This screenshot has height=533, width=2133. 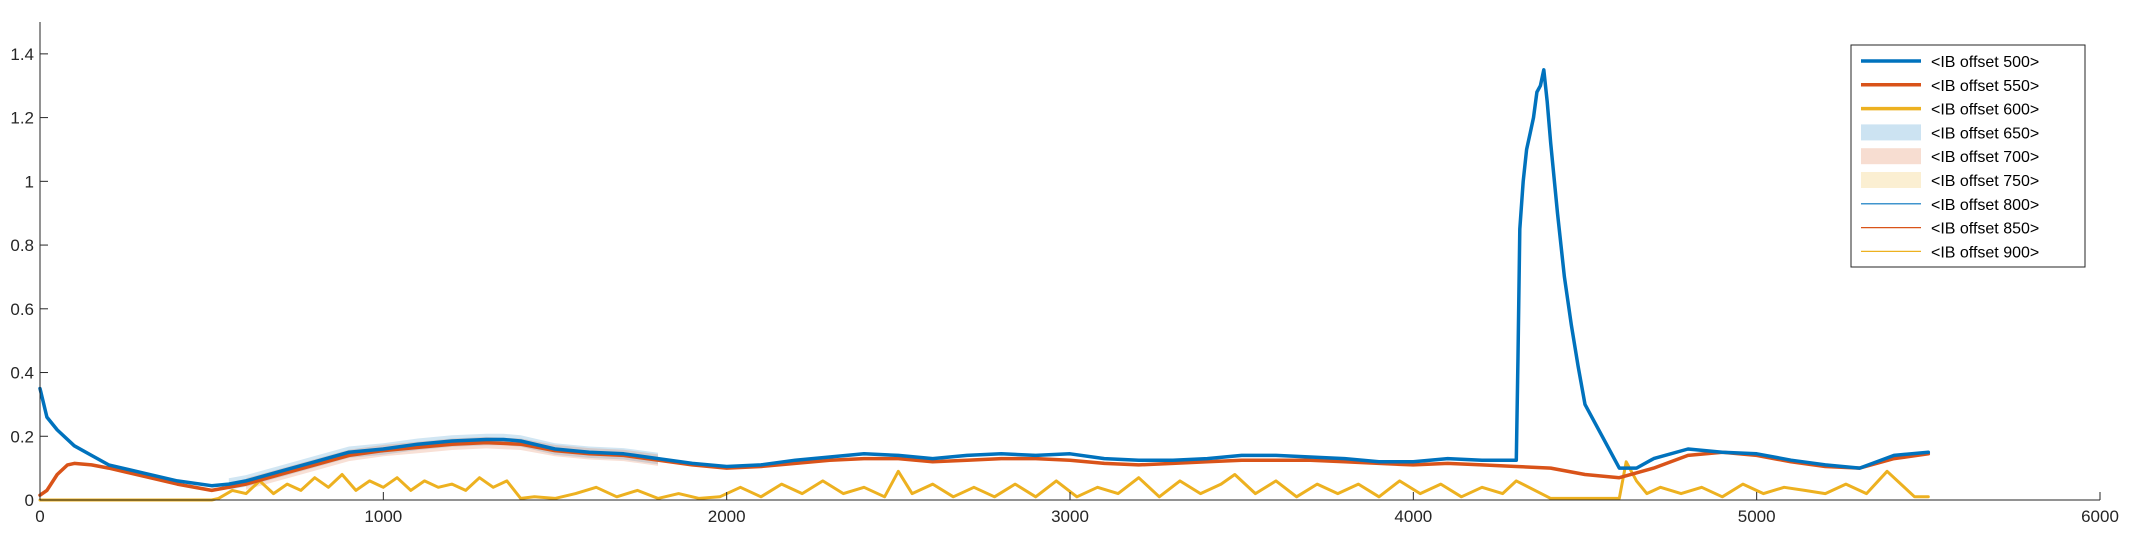 What do you see at coordinates (1985, 181) in the screenshot?
I see `legend-label: <IB offset 750>` at bounding box center [1985, 181].